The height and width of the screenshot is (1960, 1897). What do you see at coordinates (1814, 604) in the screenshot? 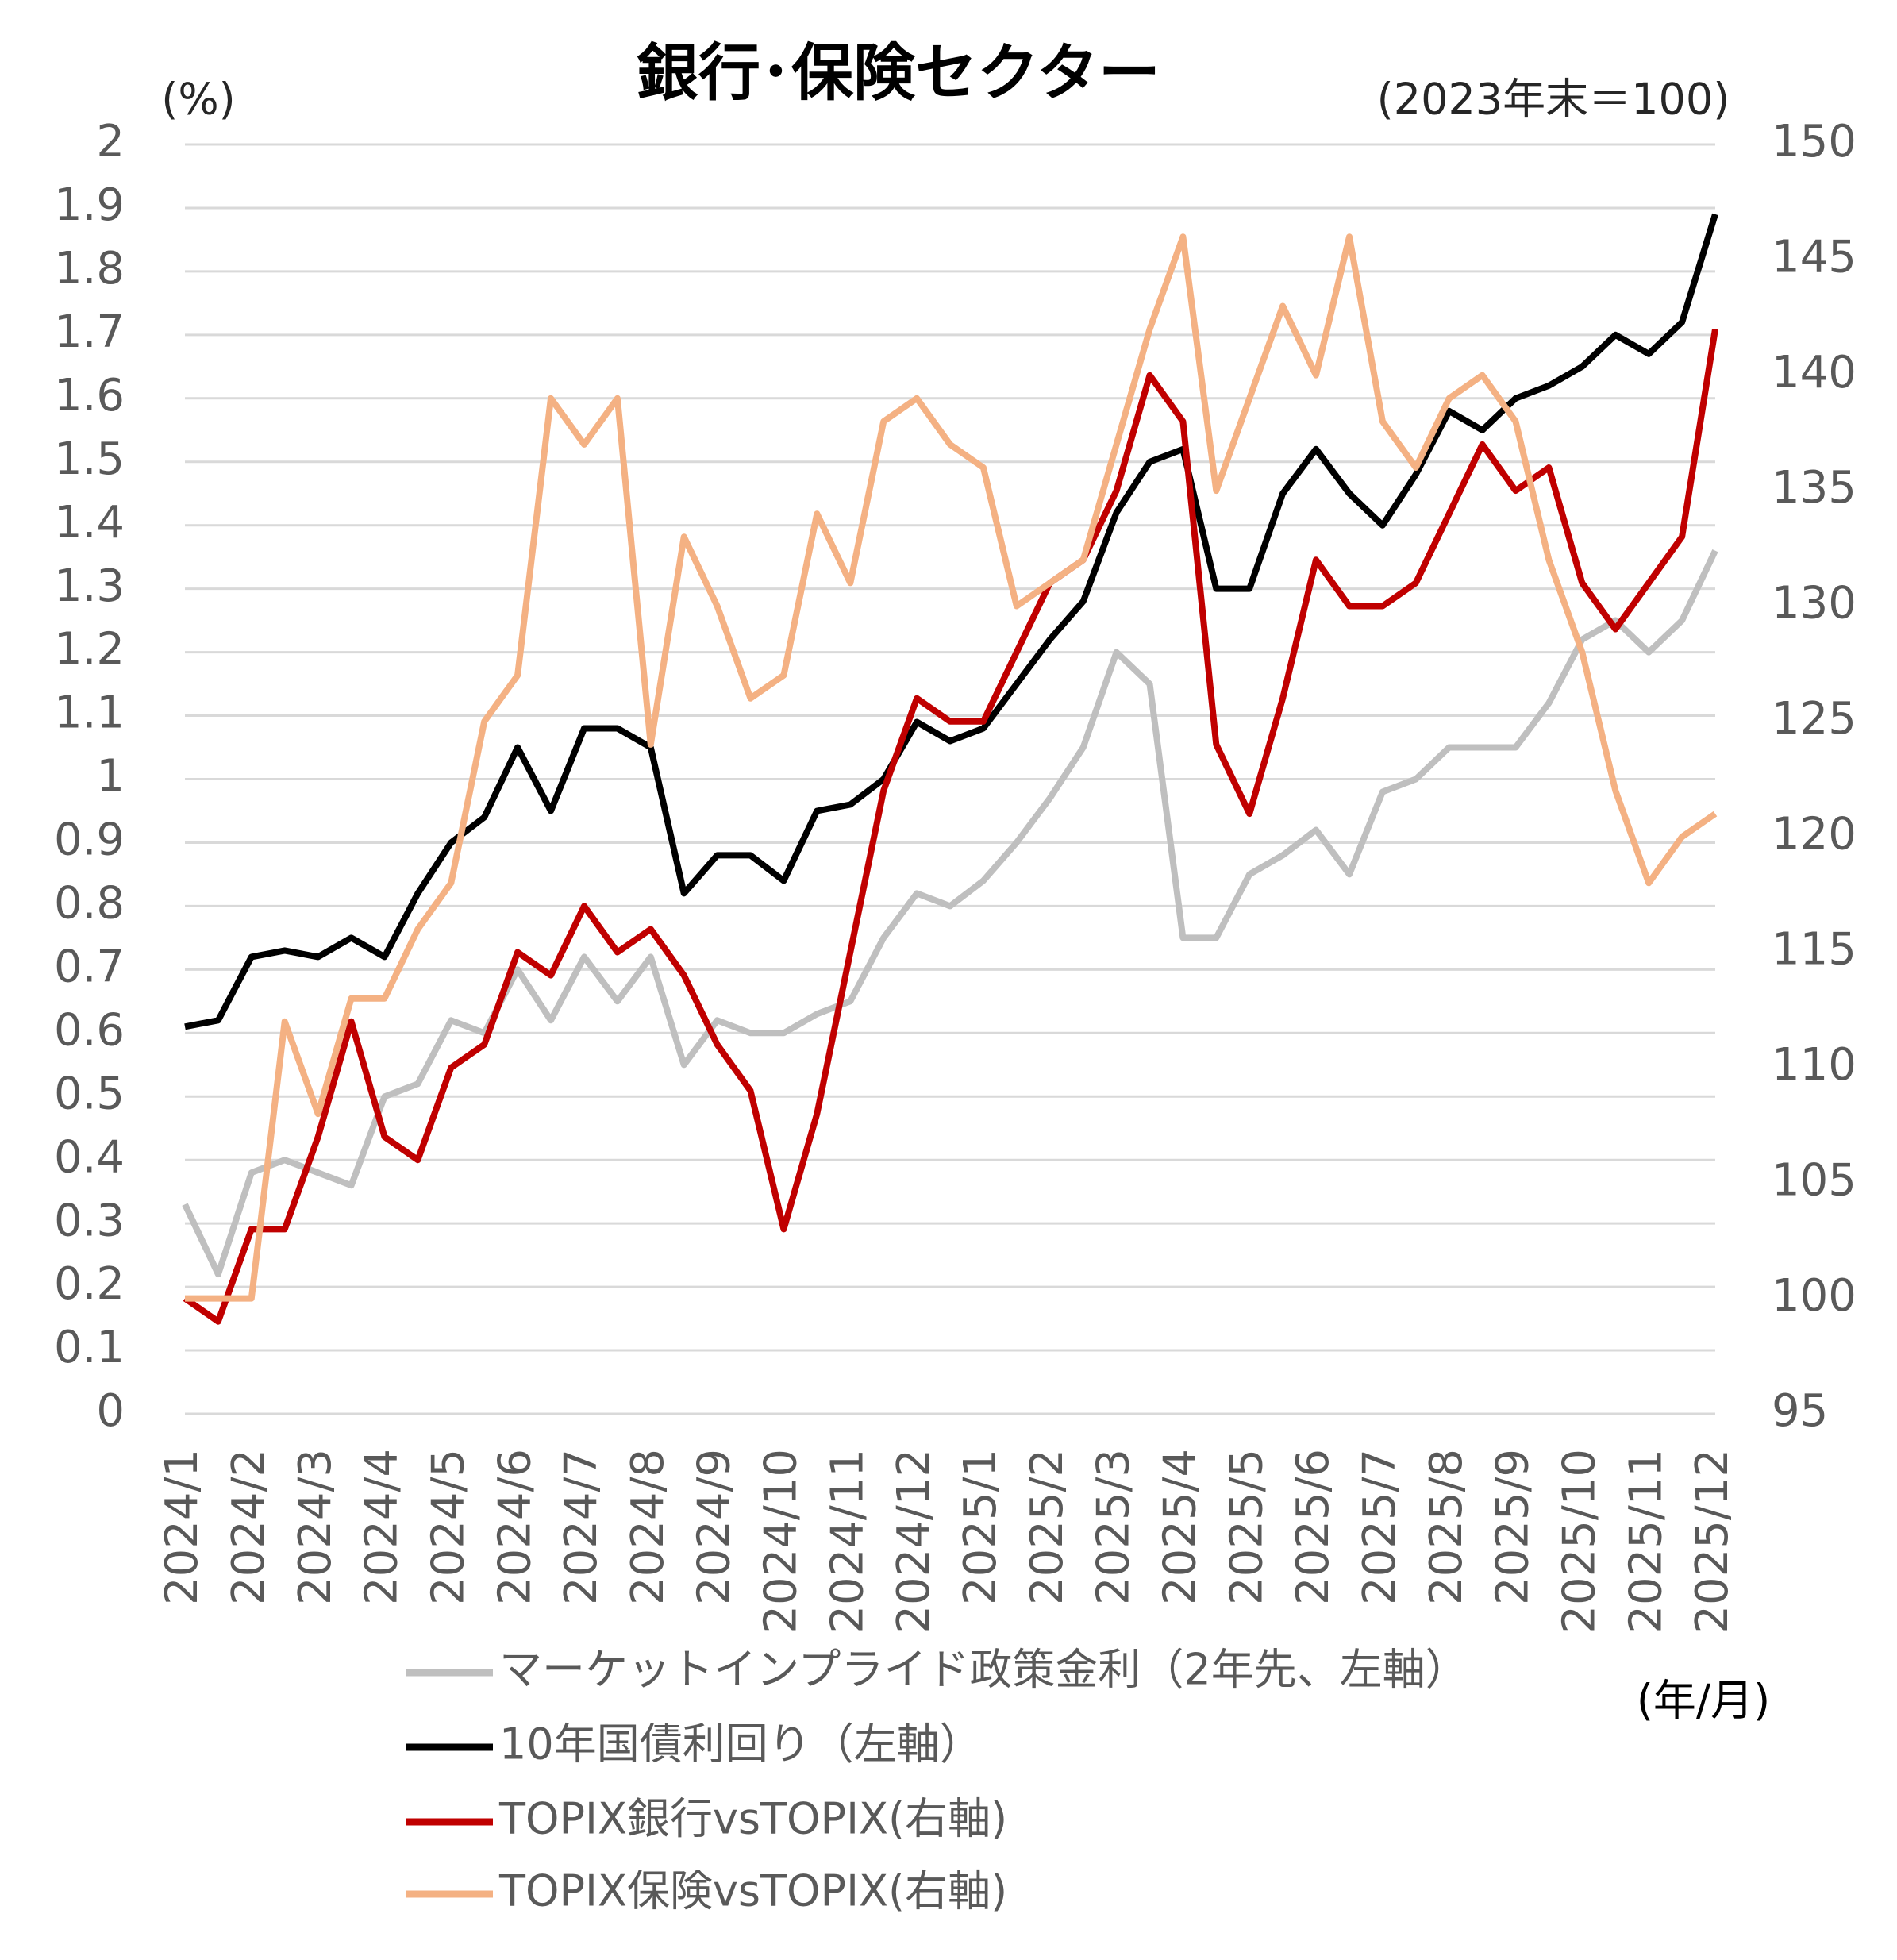
I see `y2-tick-label: 130` at bounding box center [1814, 604].